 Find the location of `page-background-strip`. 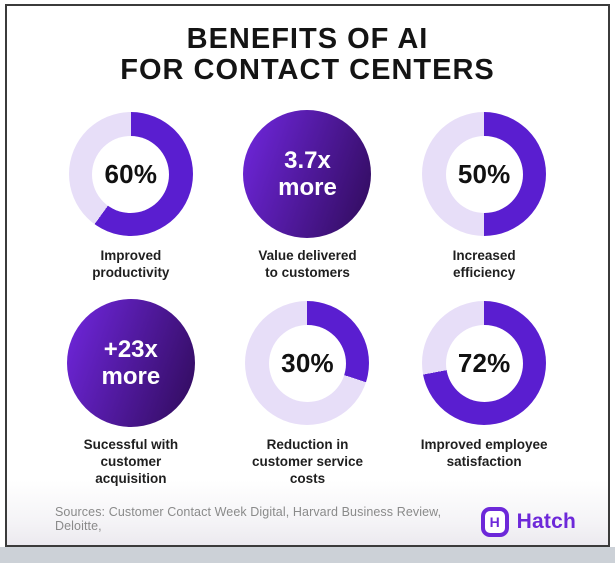

page-background-strip is located at coordinates (307, 555).